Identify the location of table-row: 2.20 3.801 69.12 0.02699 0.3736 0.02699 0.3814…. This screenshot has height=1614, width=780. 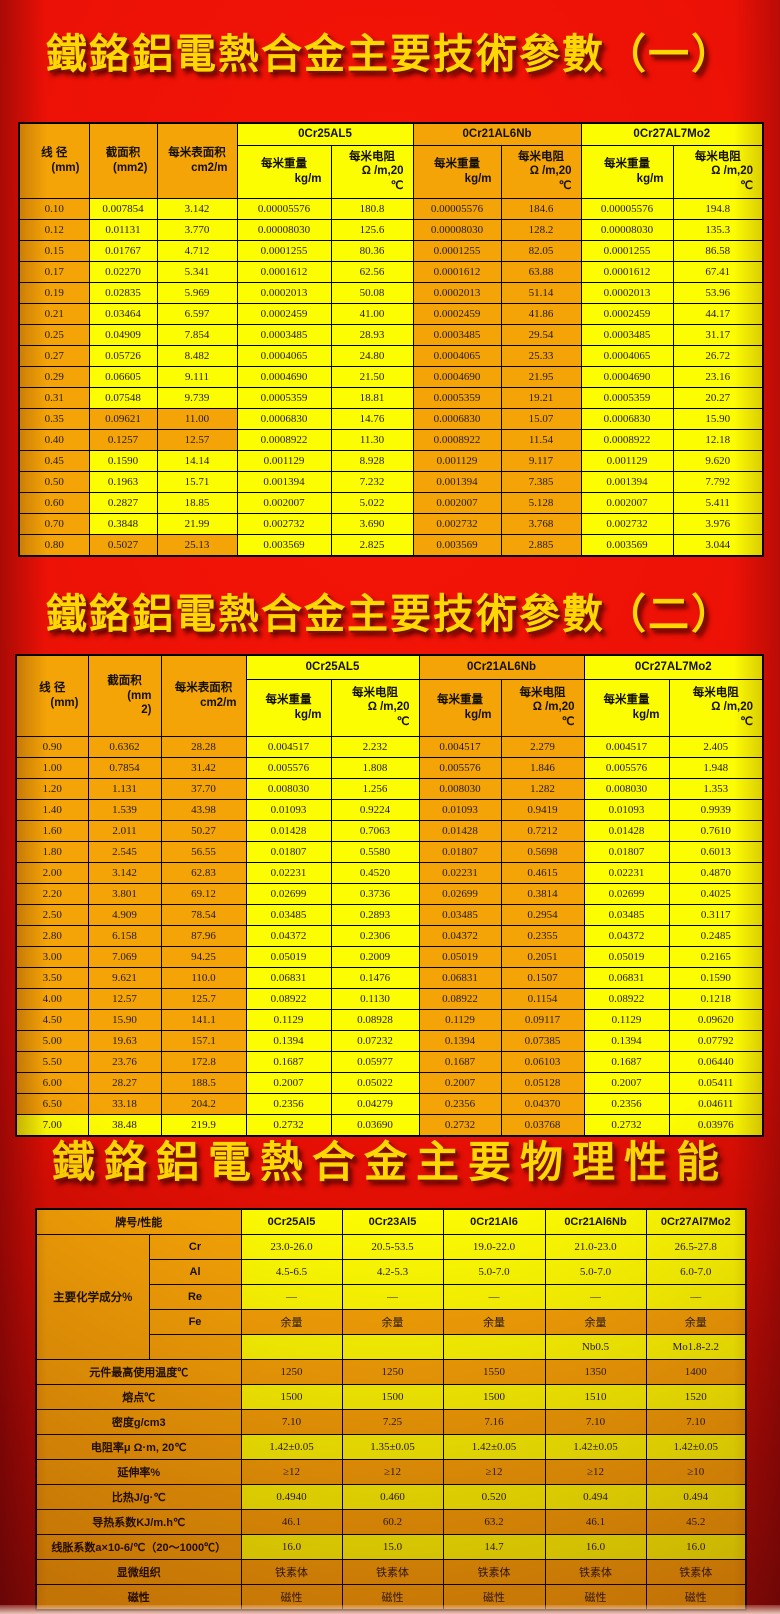
(389, 893).